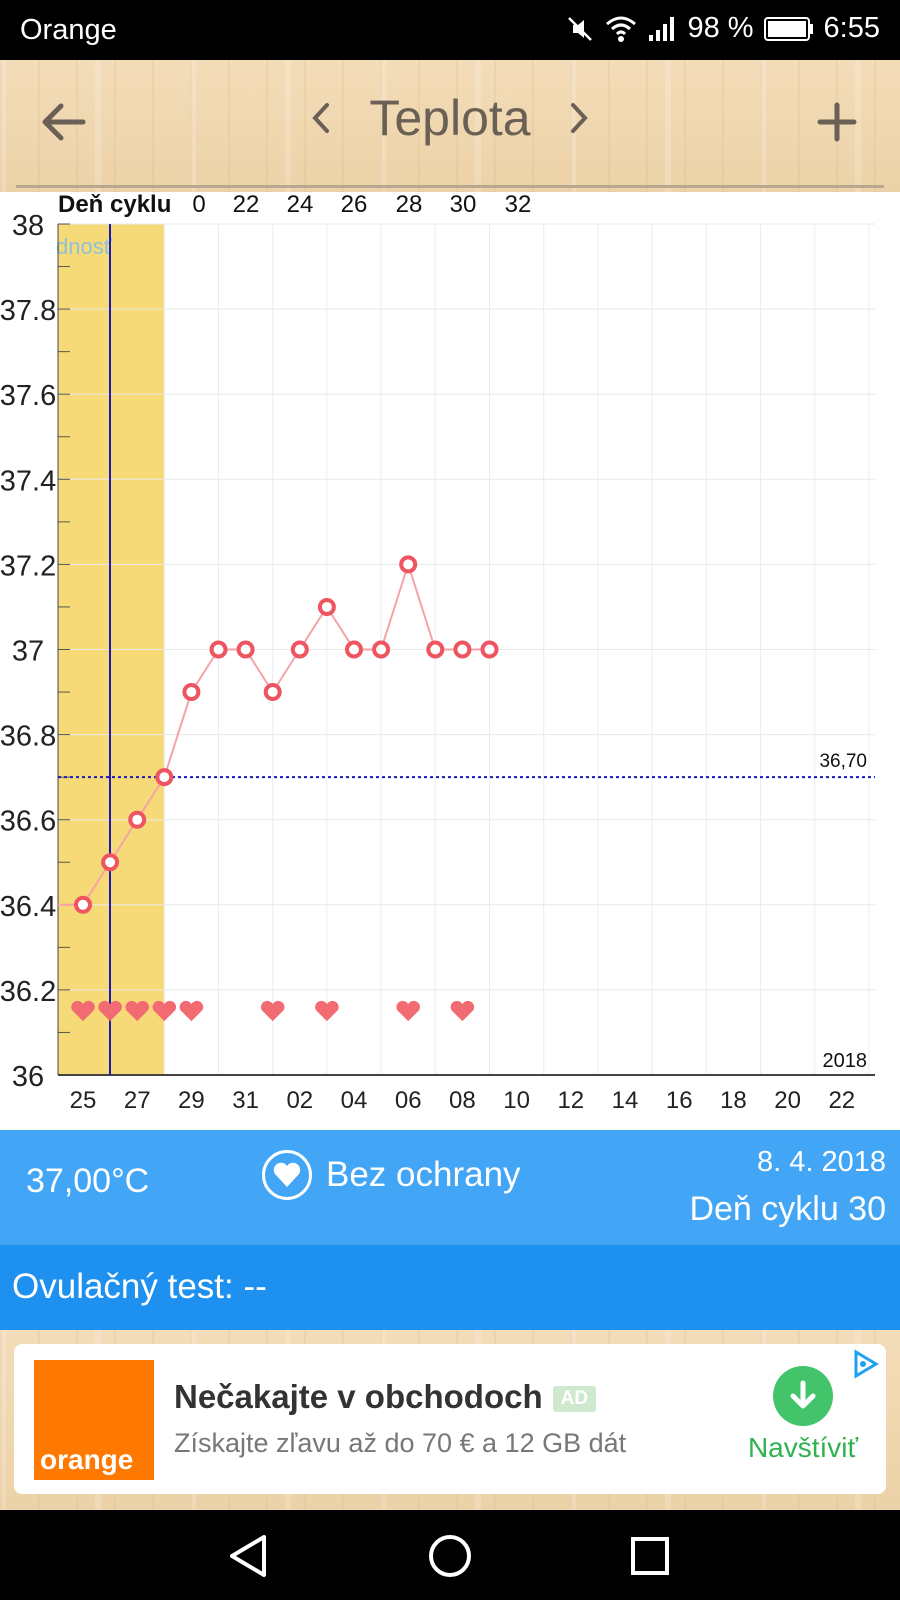 This screenshot has width=900, height=1600. I want to click on y-tick-label: 36.2, so click(28, 992).